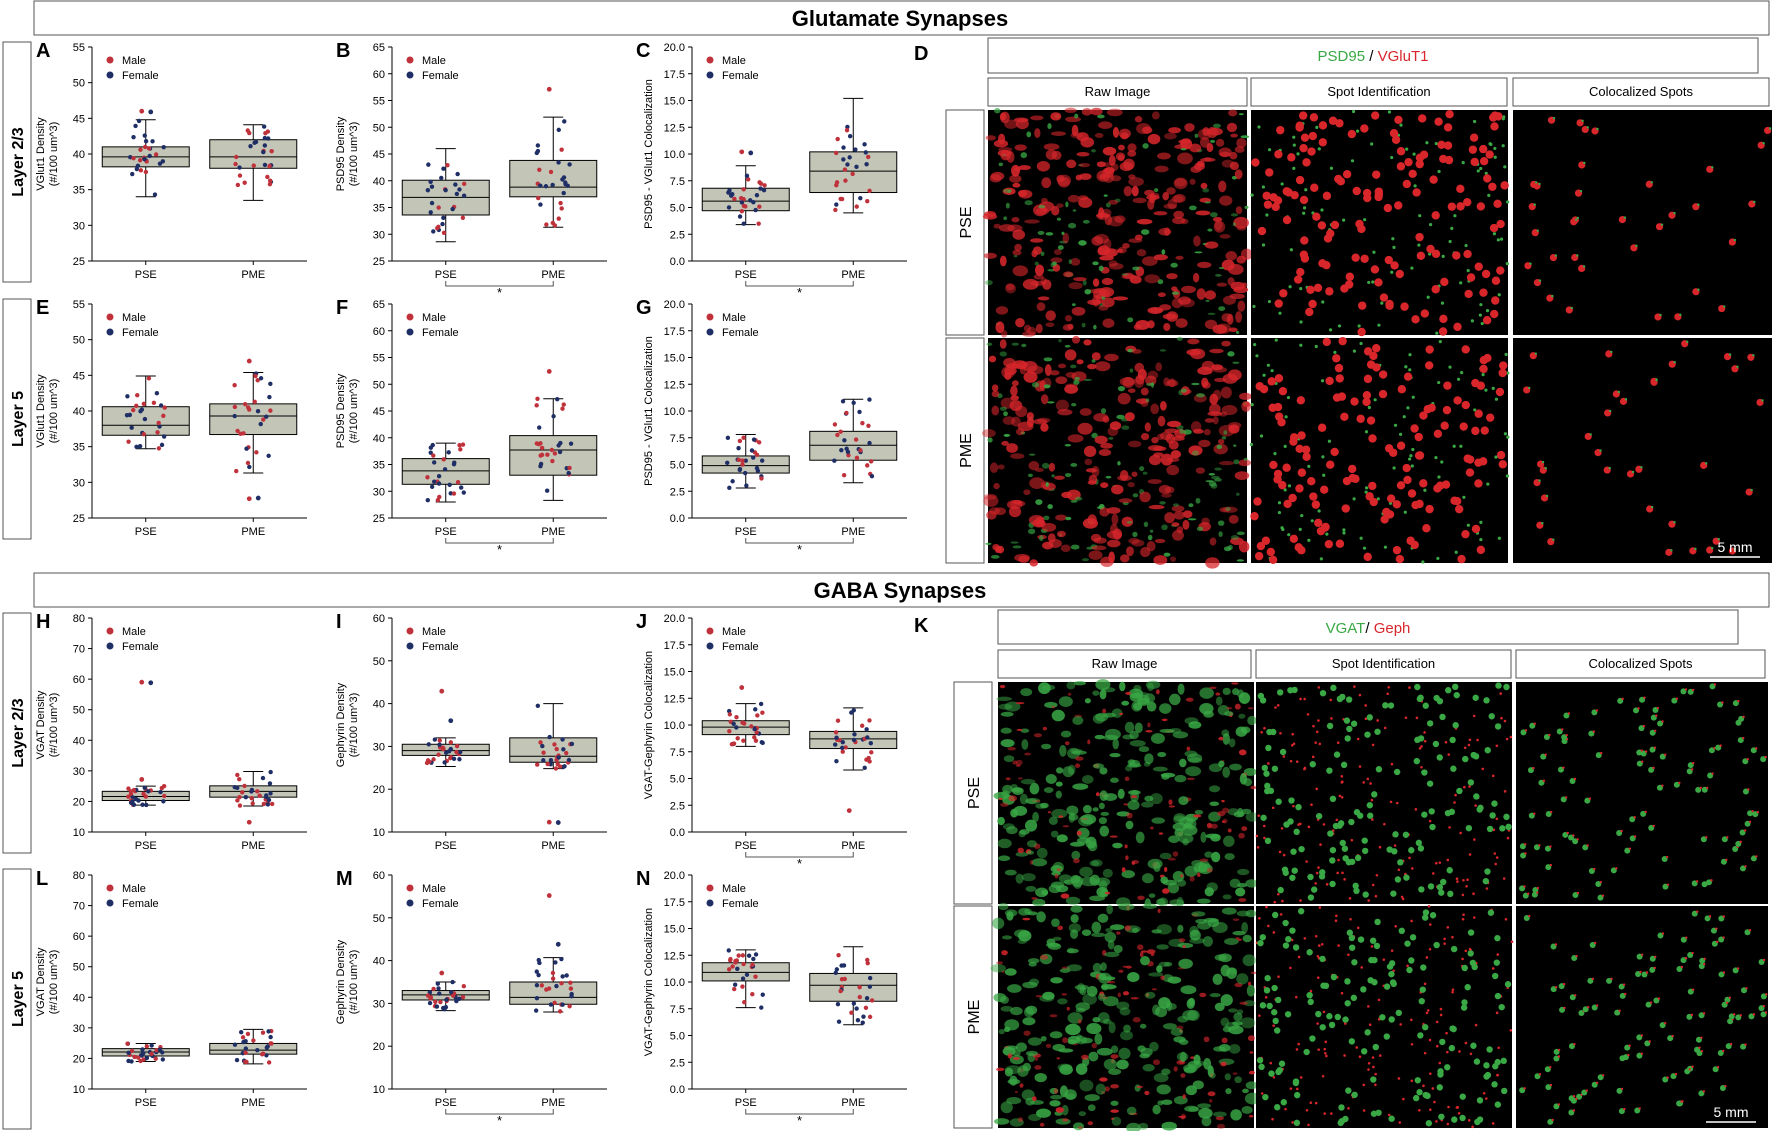 The height and width of the screenshot is (1131, 1772). I want to click on y-tick-label: 60, so click(79, 680).